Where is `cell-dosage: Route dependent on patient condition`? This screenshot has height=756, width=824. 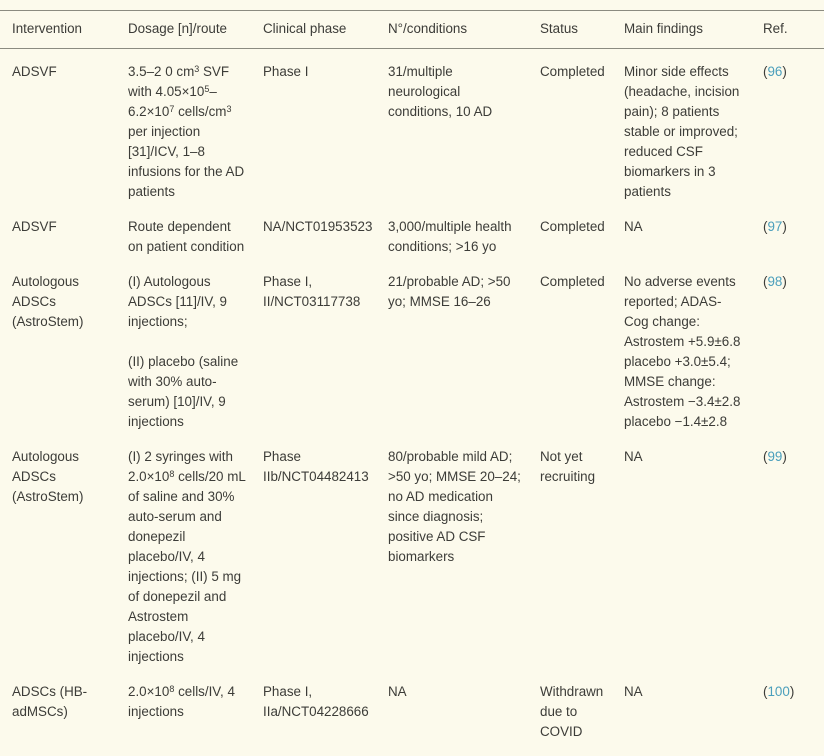
cell-dosage: Route dependent on patient condition is located at coordinates (183, 231).